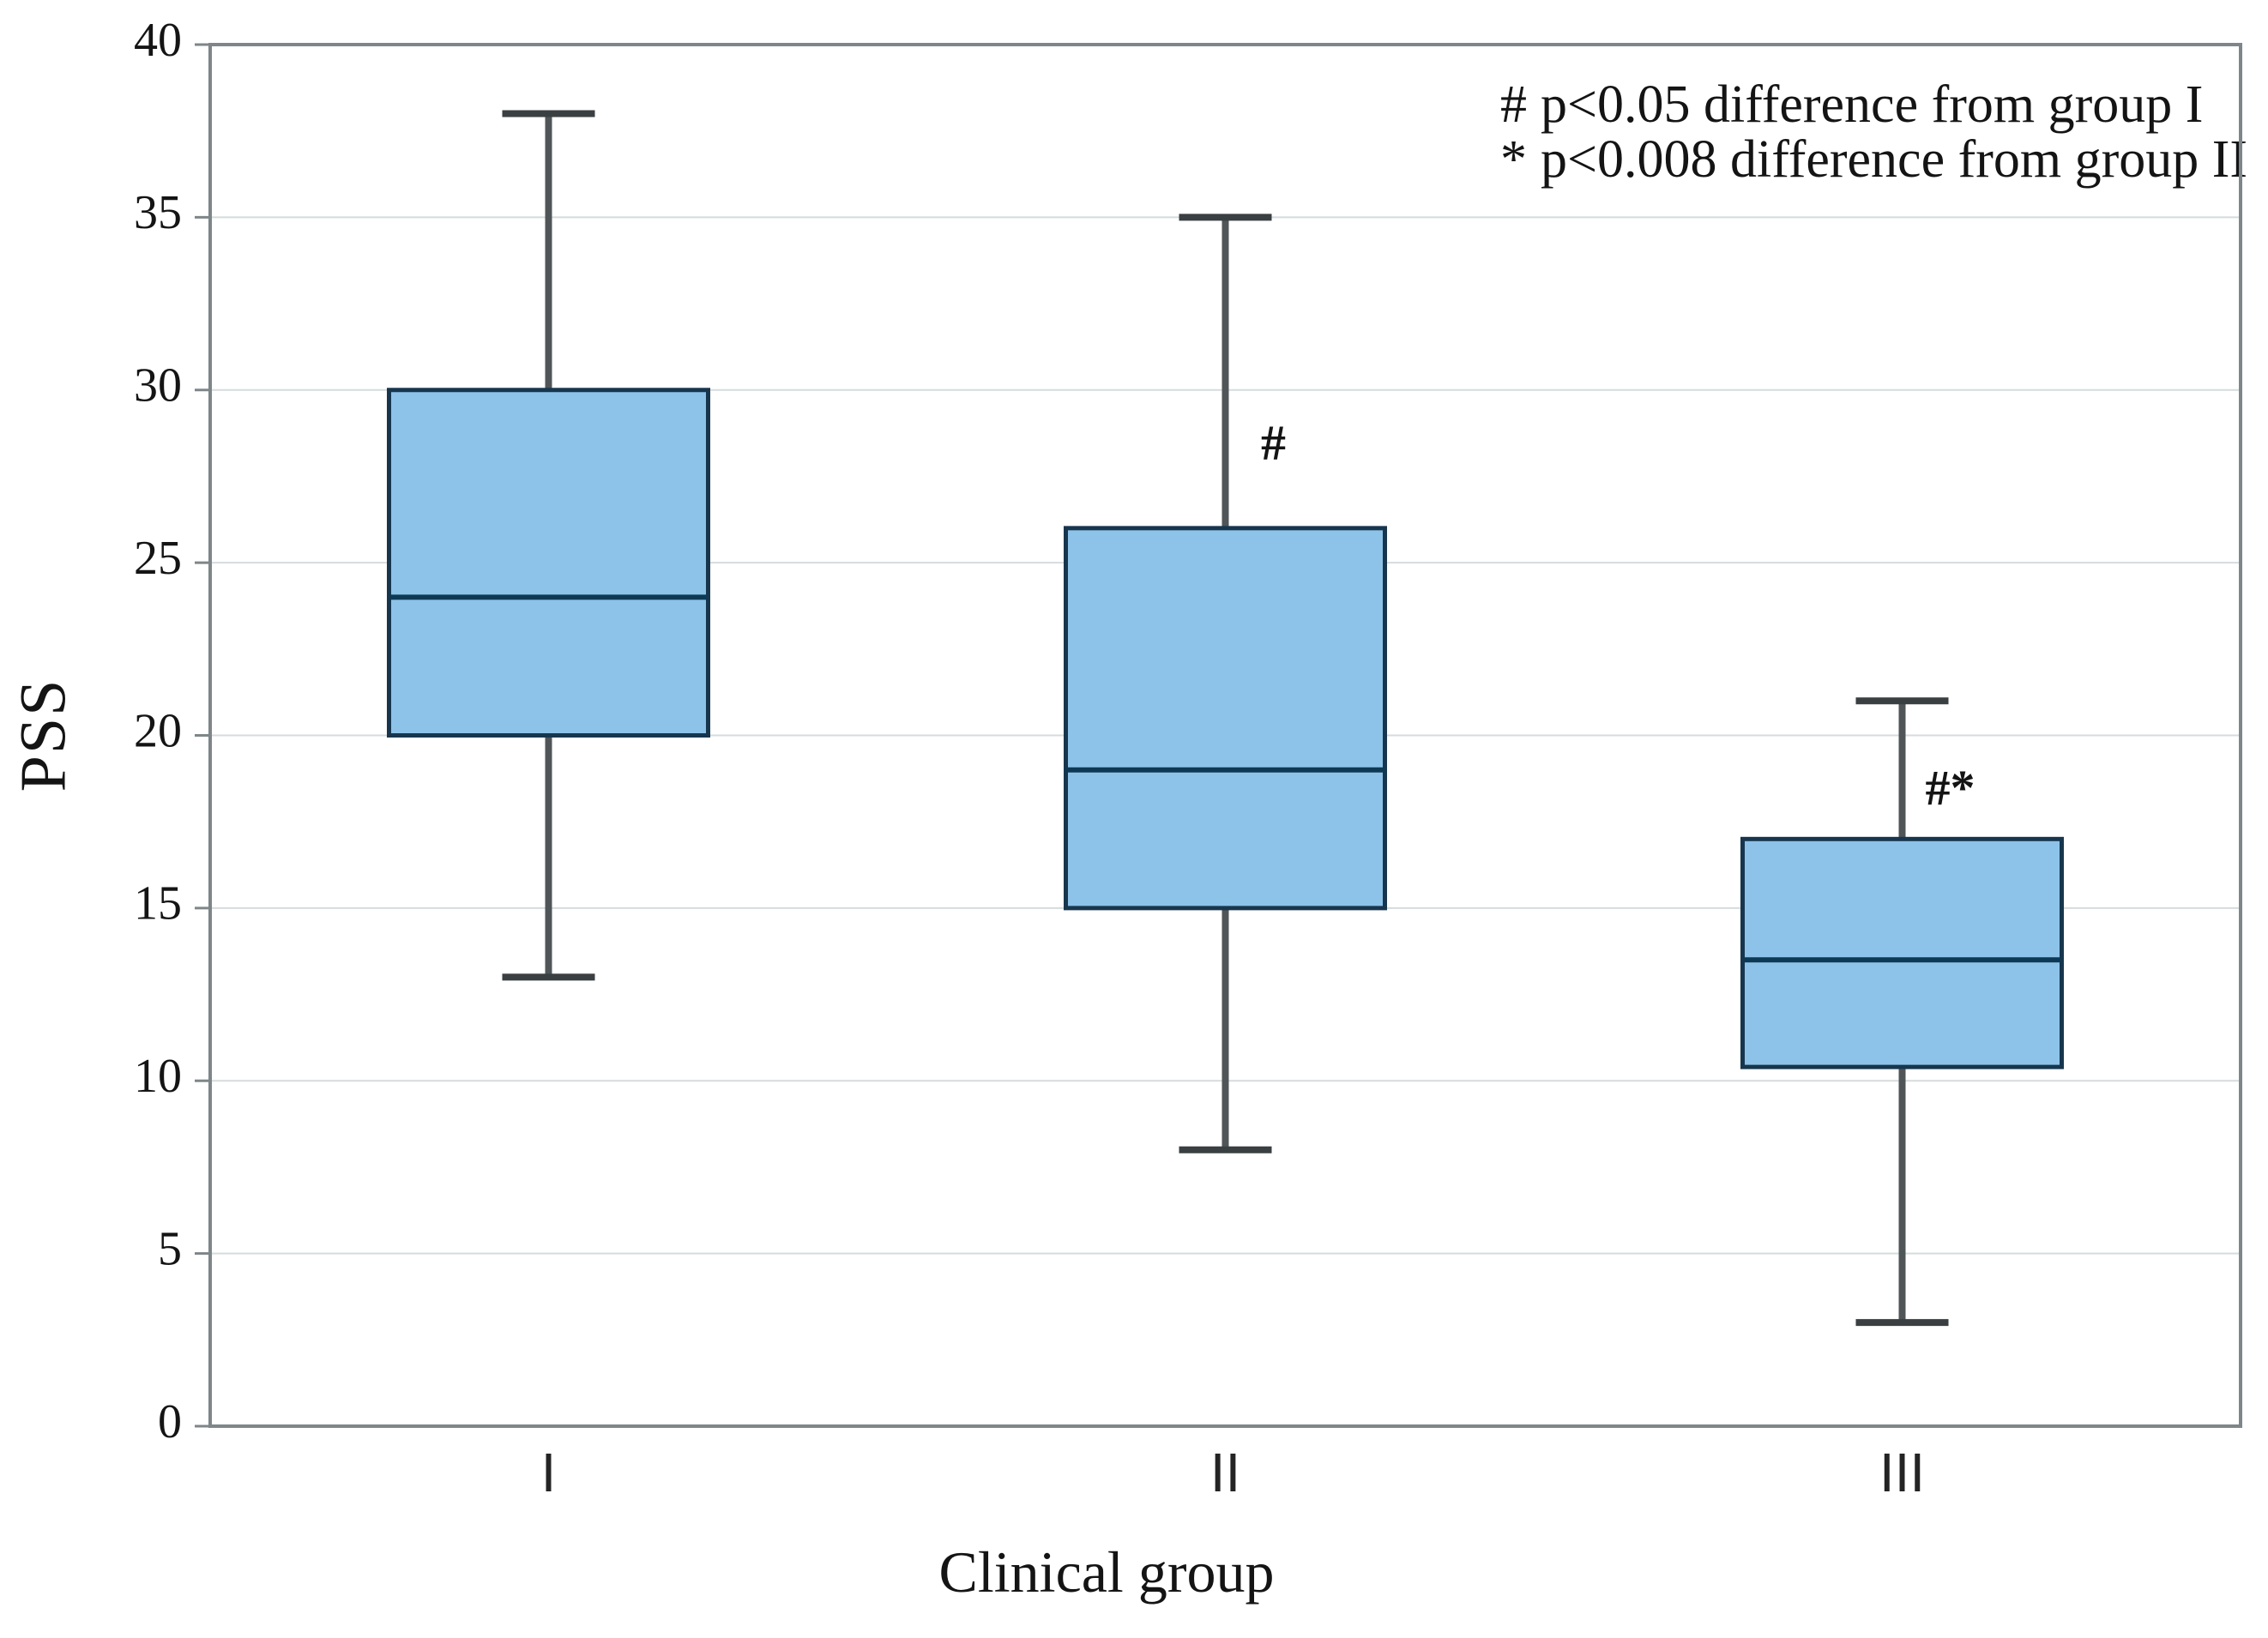 The image size is (2268, 1638). I want to click on legend-symbol-2: *, so click(1514, 159).